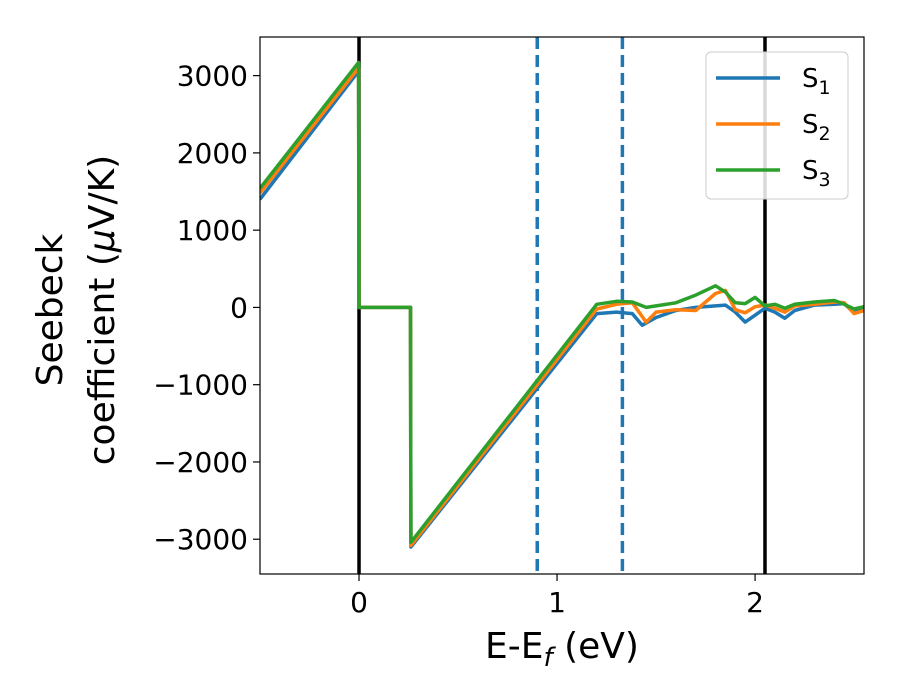 The width and height of the screenshot is (900, 700). Describe the element at coordinates (755, 602) in the screenshot. I see `x-tick-label: 2` at that location.